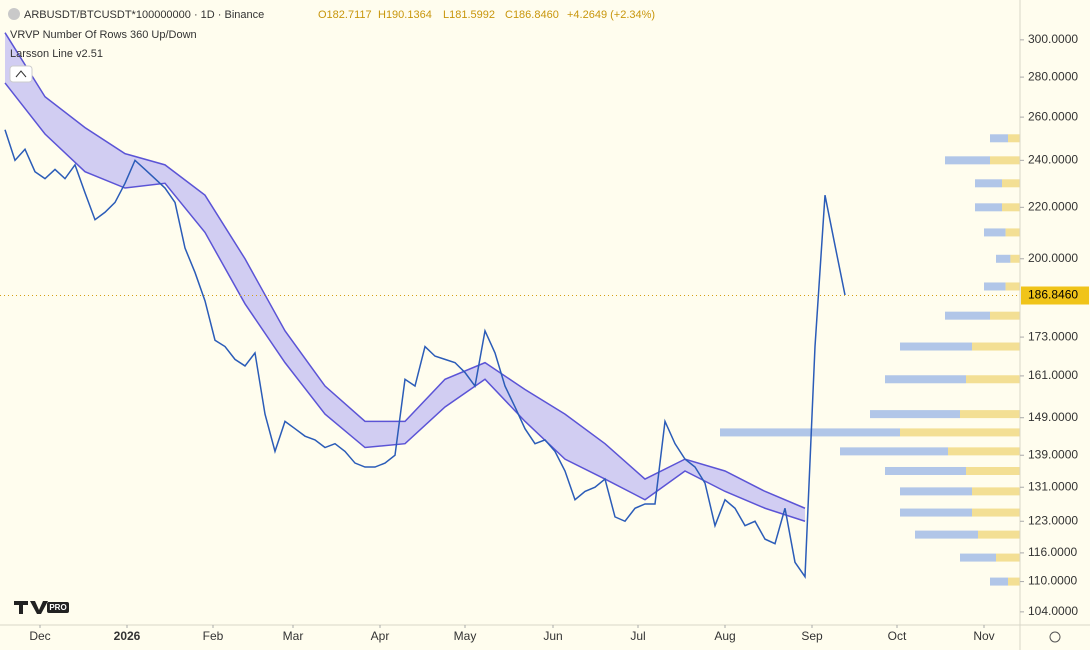 The image size is (1090, 650). What do you see at coordinates (552, 636) in the screenshot?
I see `x-tick-label: Jun` at bounding box center [552, 636].